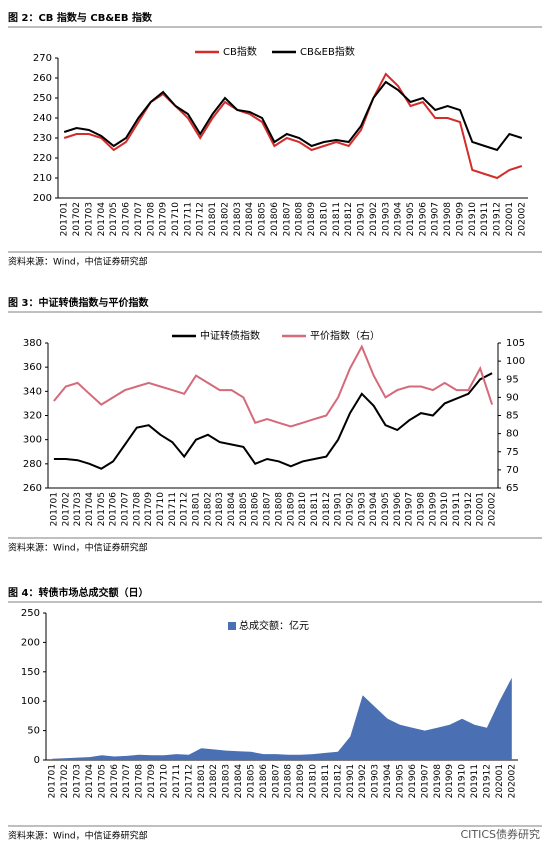 This screenshot has width=550, height=864. What do you see at coordinates (42, 198) in the screenshot?
I see `y-tick-label: 200` at bounding box center [42, 198].